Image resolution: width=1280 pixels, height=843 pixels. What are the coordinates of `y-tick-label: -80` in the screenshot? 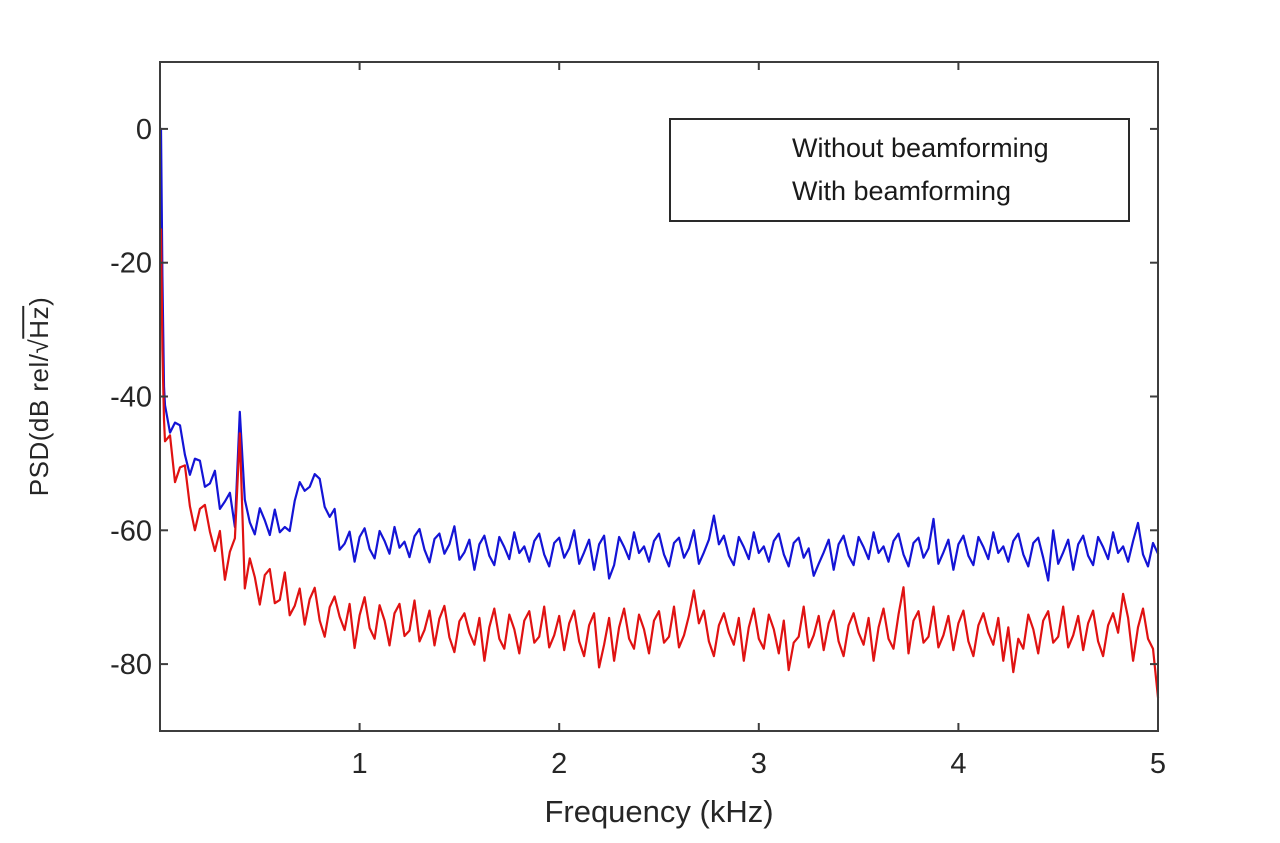 It's located at (131, 665).